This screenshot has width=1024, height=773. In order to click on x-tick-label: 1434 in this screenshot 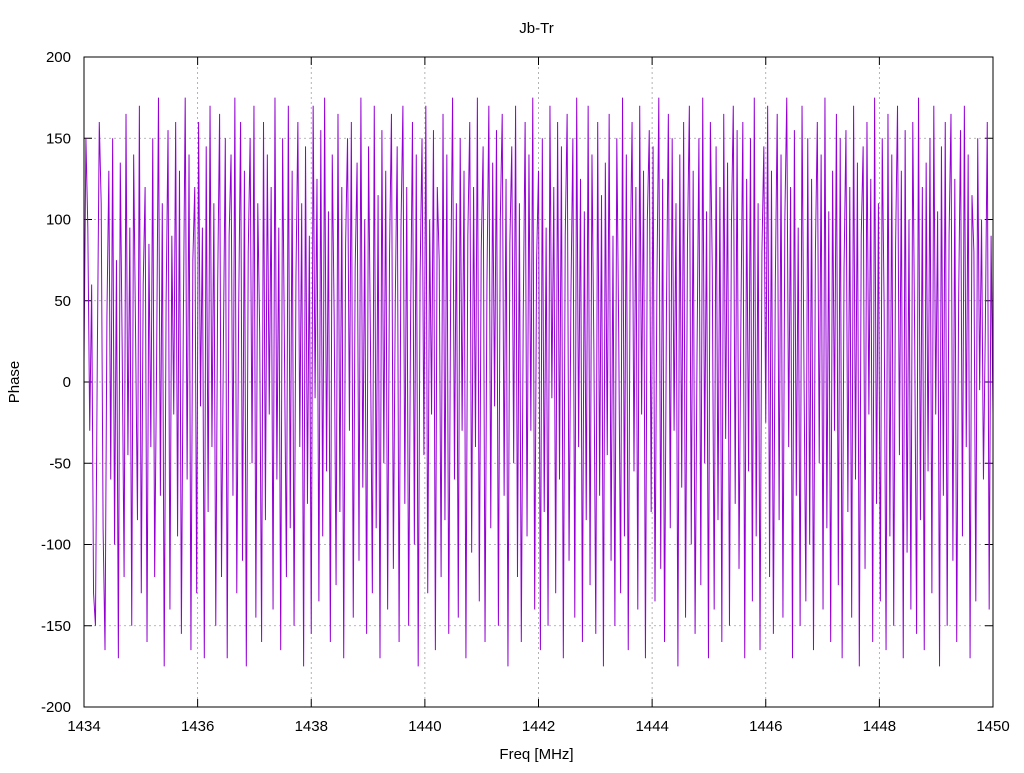, I will do `click(83, 726)`.